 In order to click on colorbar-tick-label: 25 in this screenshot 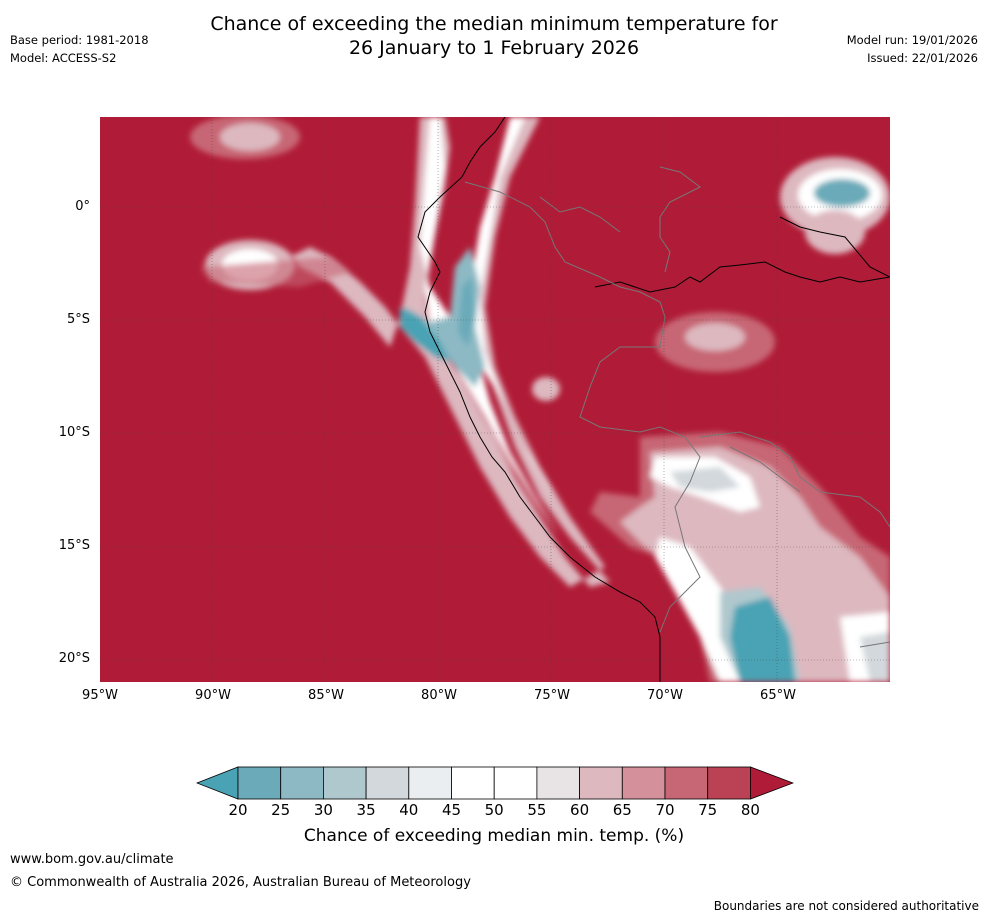, I will do `click(281, 810)`.